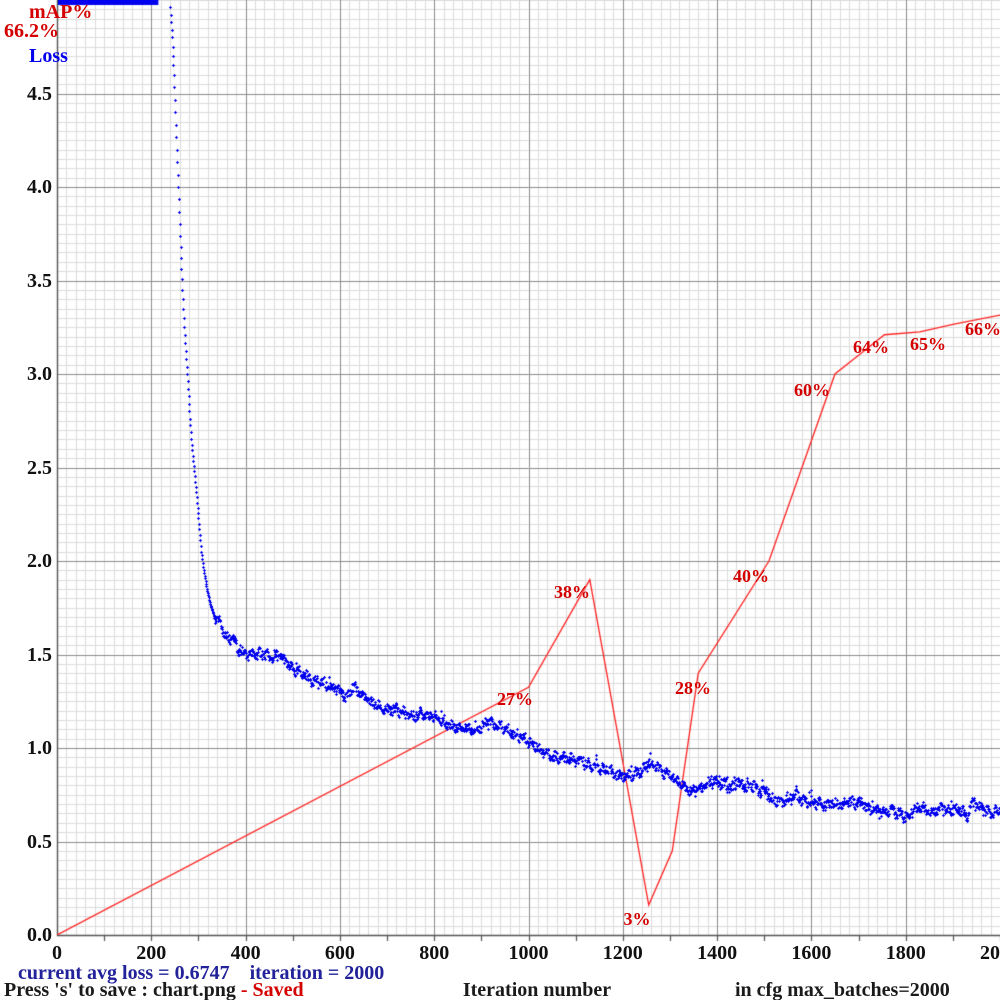  Describe the element at coordinates (151, 953) in the screenshot. I see `x-tick-label: 200` at that location.